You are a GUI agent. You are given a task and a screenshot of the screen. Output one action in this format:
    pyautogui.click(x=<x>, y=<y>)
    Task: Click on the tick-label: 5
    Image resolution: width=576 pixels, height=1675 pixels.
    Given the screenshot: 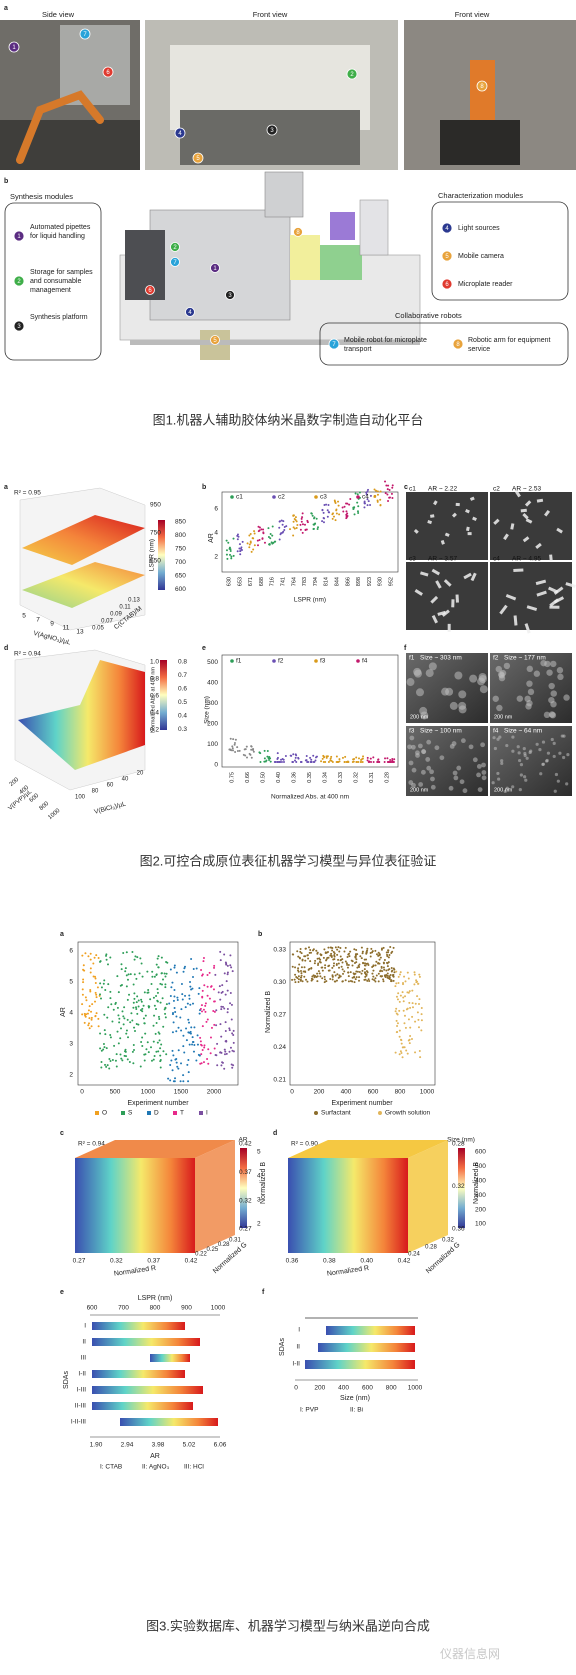 What is the action you would take?
    pyautogui.click(x=24, y=616)
    